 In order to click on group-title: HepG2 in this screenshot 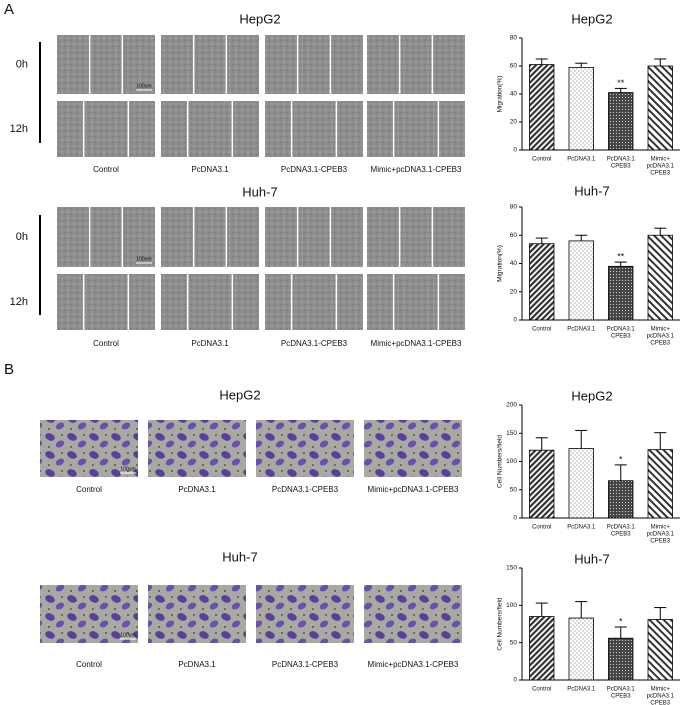, I will do `click(259, 18)`.